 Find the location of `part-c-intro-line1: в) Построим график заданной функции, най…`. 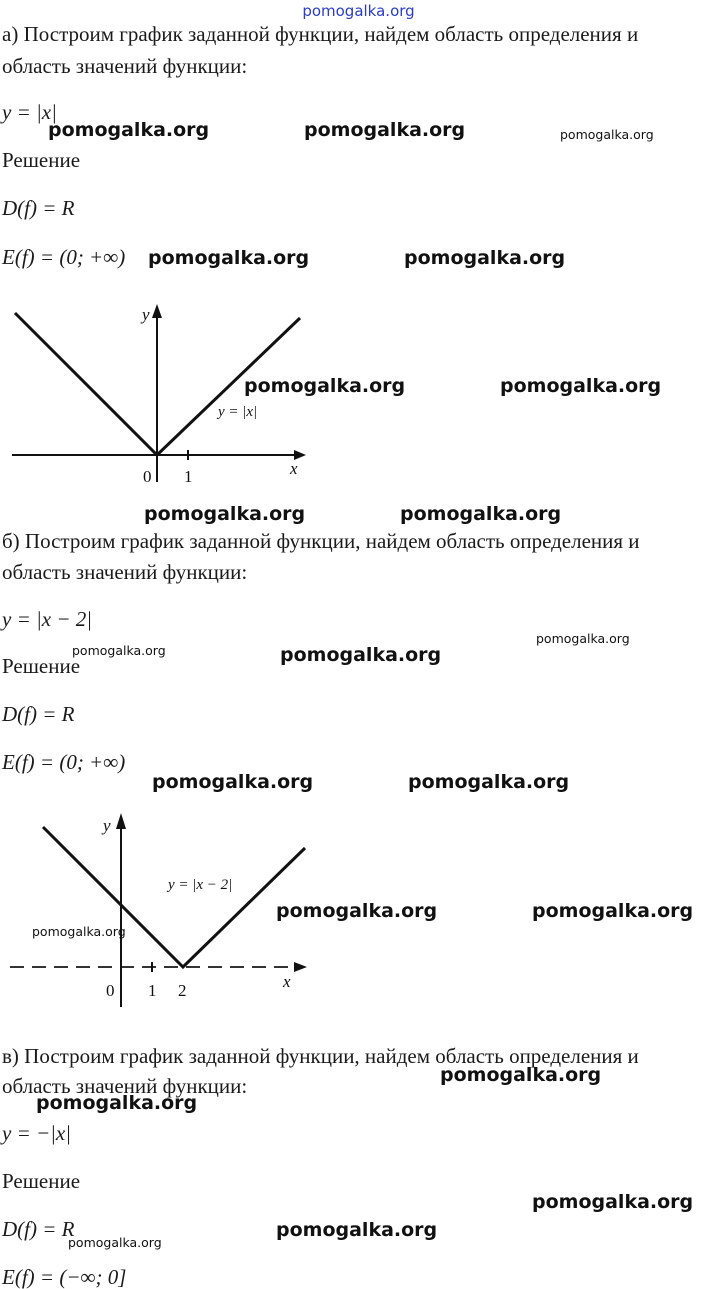

part-c-intro-line1: в) Построим график заданной функции, най… is located at coordinates (320, 1056).